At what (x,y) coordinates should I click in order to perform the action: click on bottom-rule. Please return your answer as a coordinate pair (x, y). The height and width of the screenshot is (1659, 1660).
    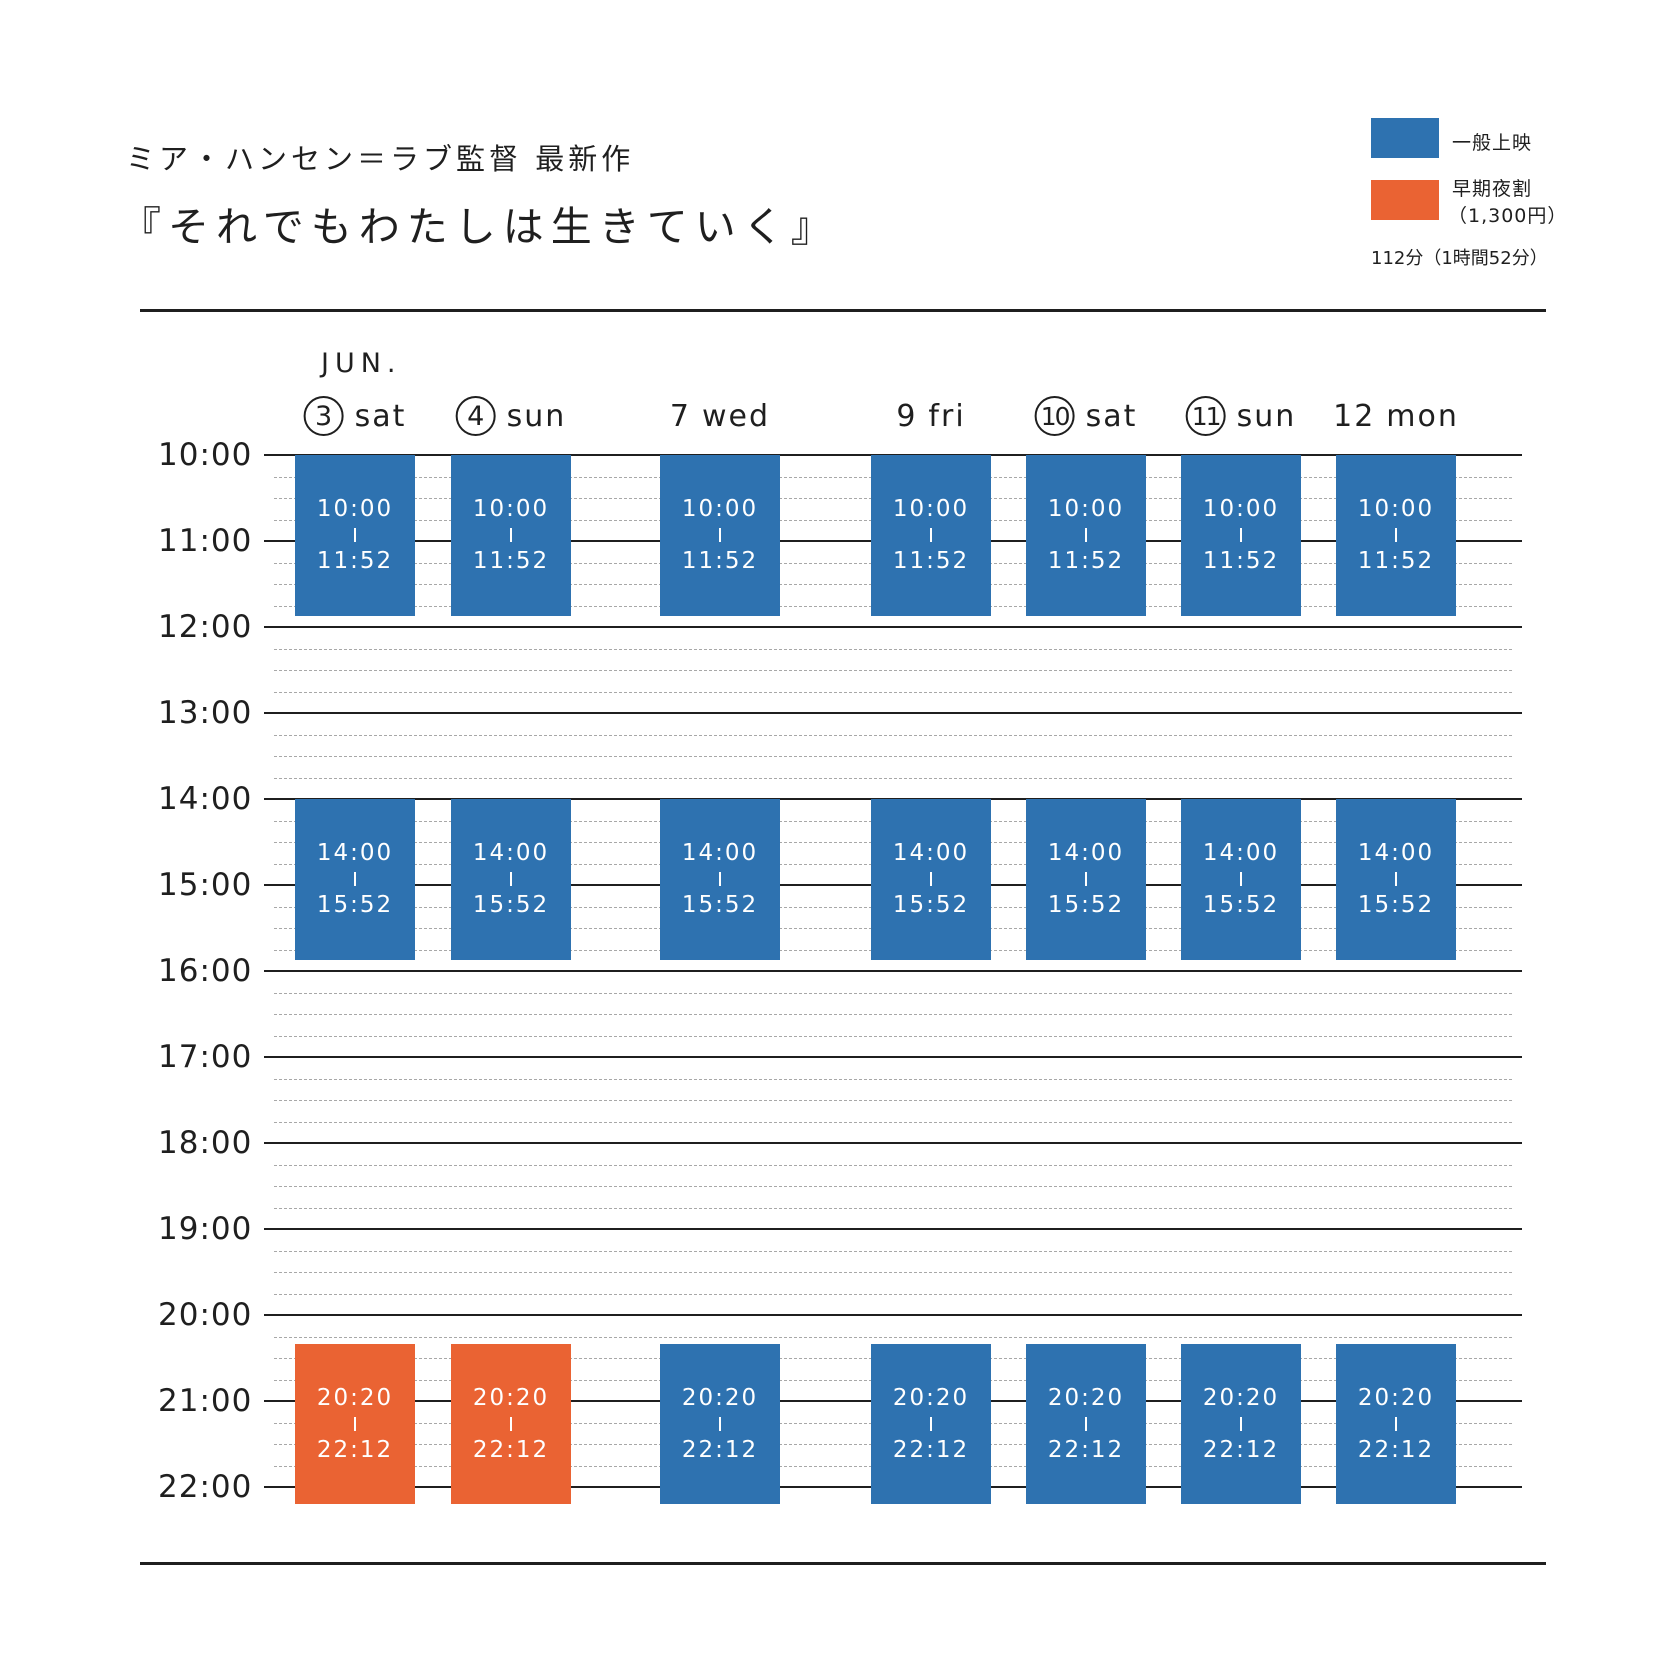
    Looking at the image, I should click on (843, 1563).